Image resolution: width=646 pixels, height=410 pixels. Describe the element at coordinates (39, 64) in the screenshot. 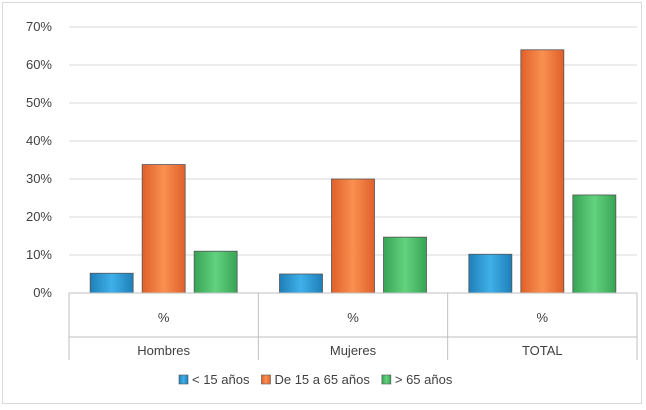

I see `y-tick-label: 60%` at that location.